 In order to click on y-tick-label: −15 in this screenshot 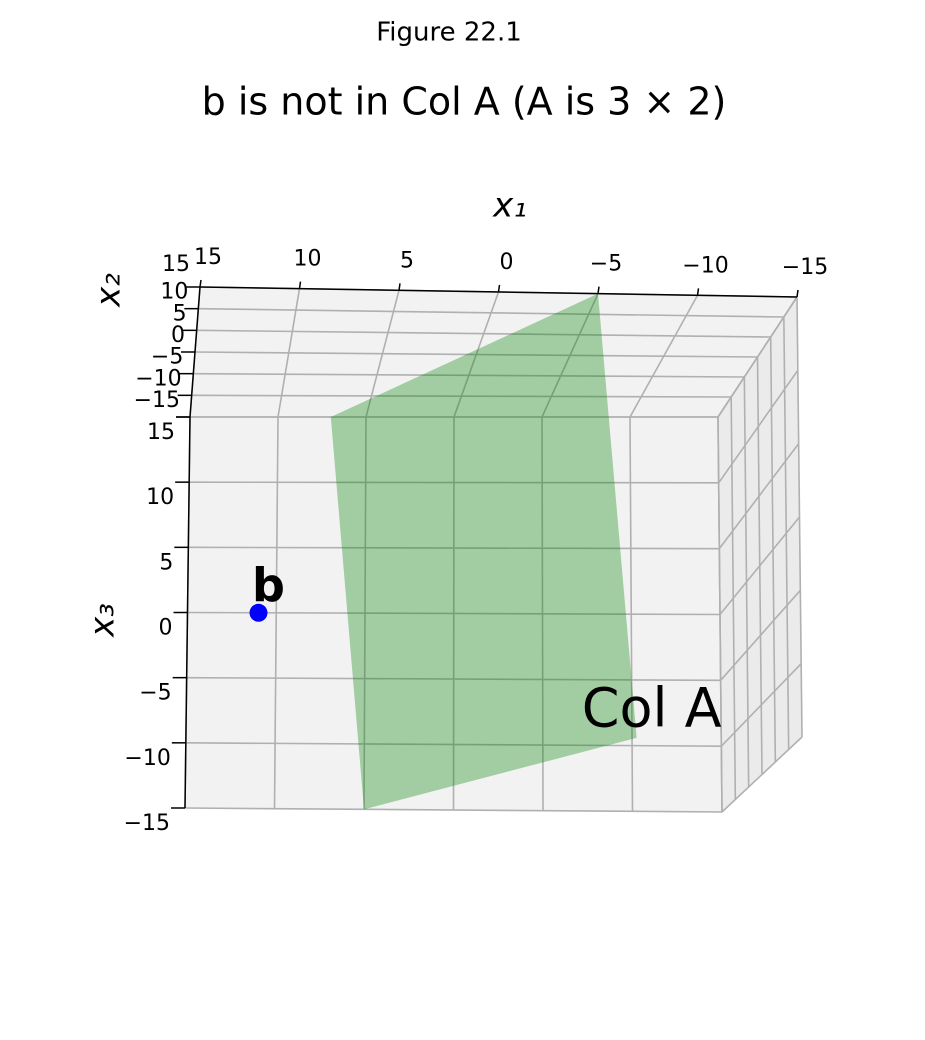, I will do `click(157, 400)`.